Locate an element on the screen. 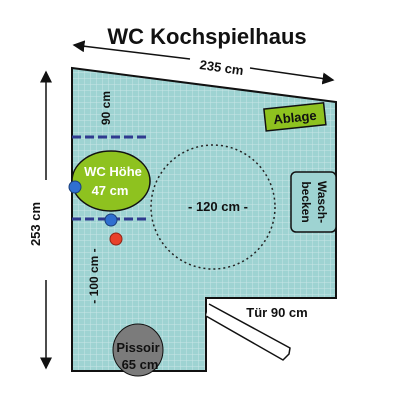 This screenshot has width=400, height=400. sink is located at coordinates (313, 202).